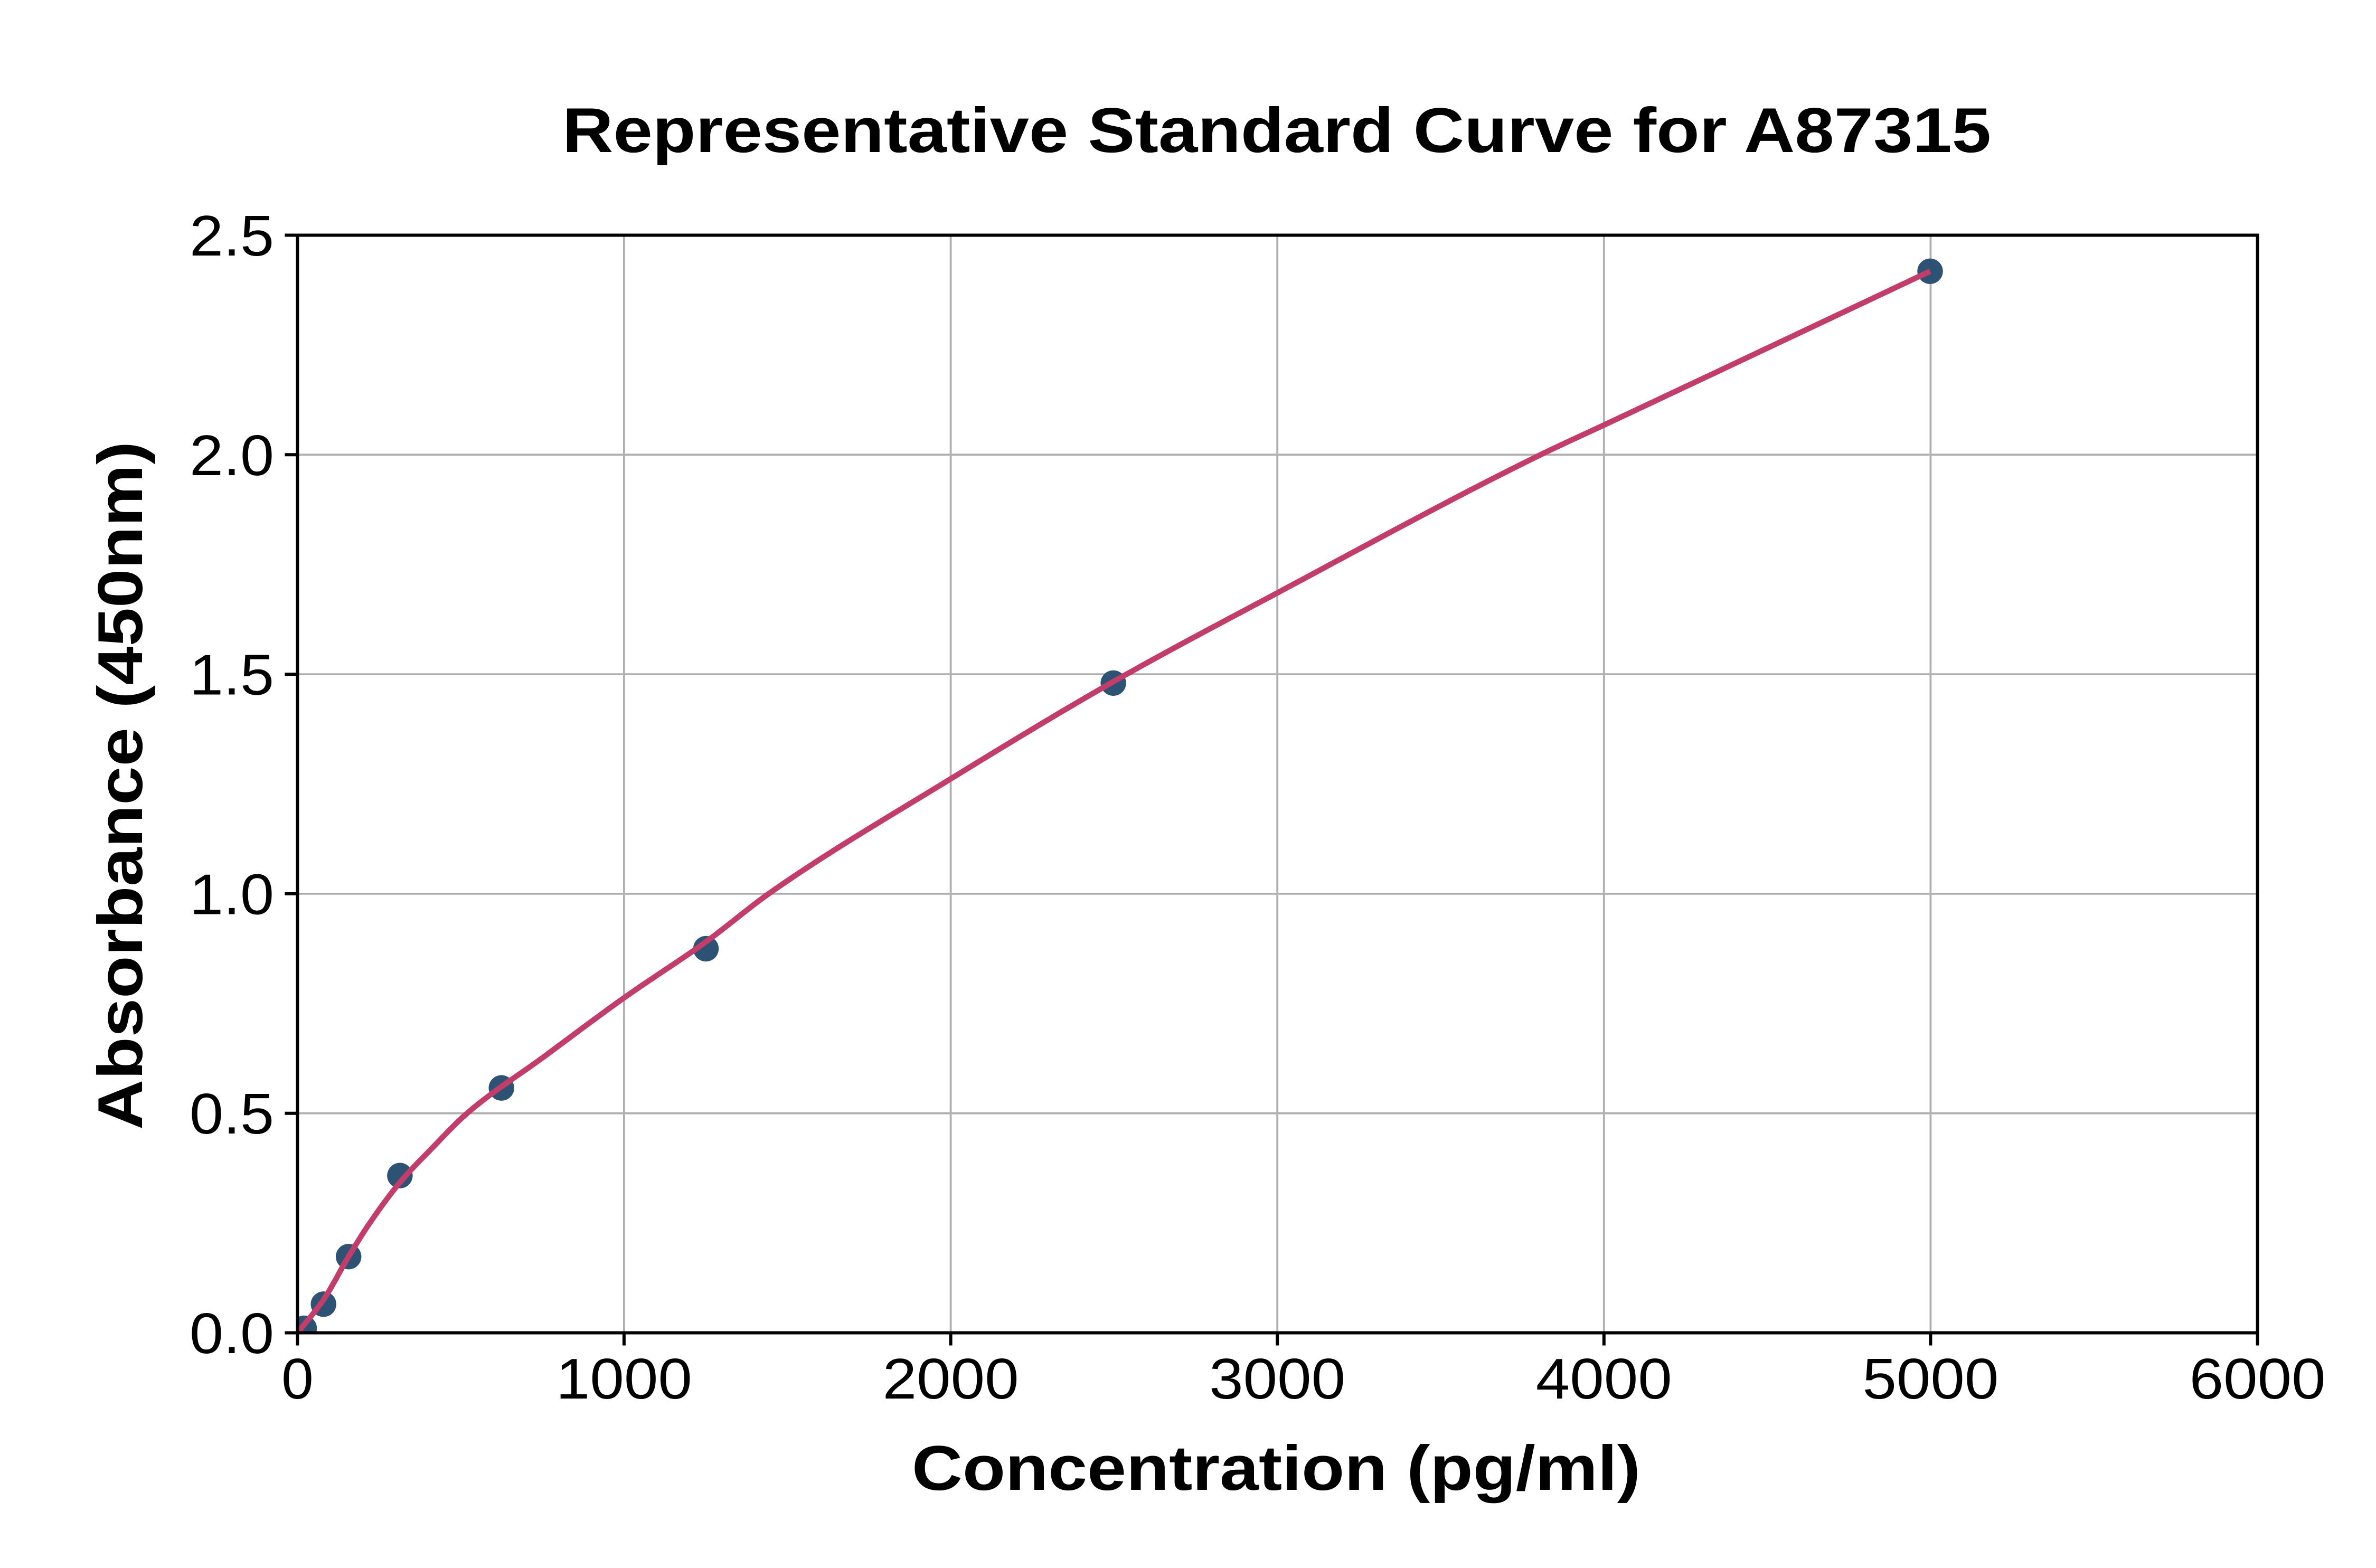 The image size is (2376, 1568). Describe the element at coordinates (232, 236) in the screenshot. I see `svg-text: 2.5` at that location.